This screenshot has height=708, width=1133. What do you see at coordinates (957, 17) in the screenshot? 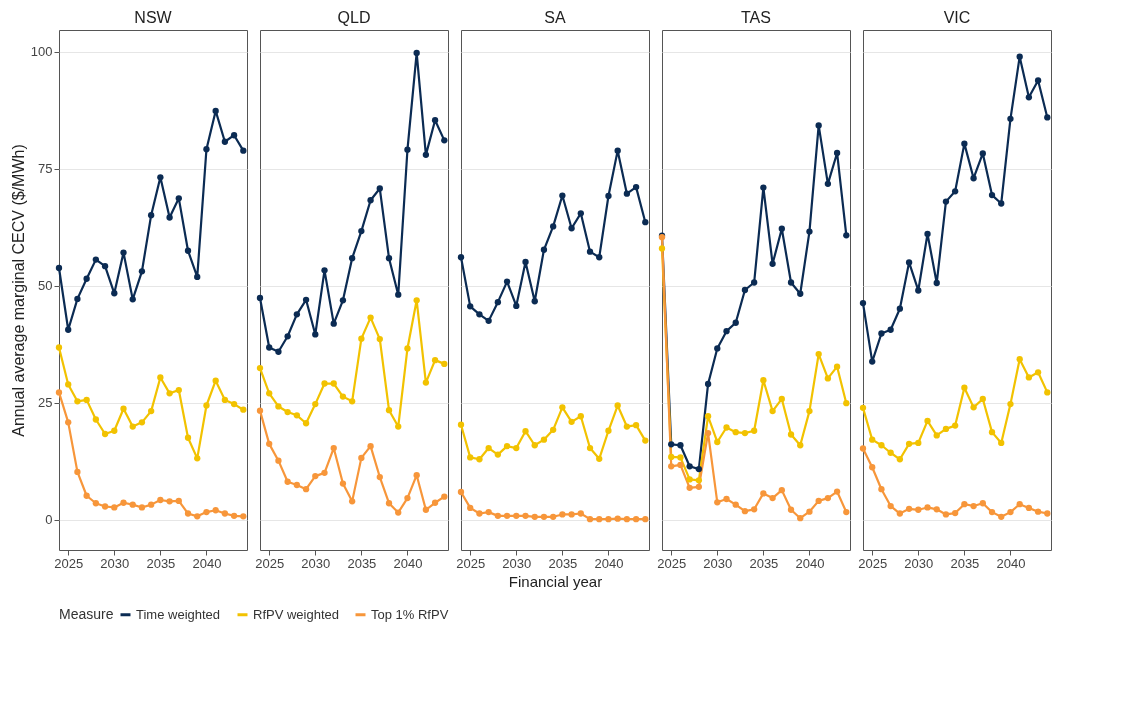
I see `chart-title: VIC` at bounding box center [957, 17].